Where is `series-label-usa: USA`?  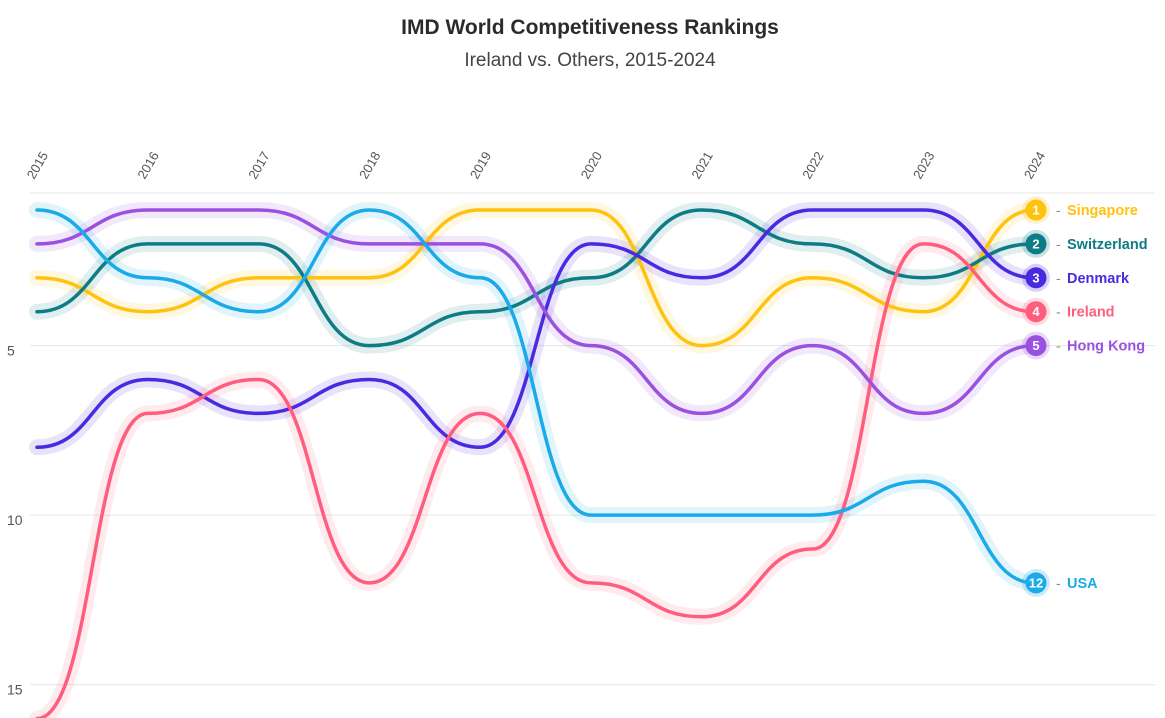 series-label-usa: USA is located at coordinates (1082, 584).